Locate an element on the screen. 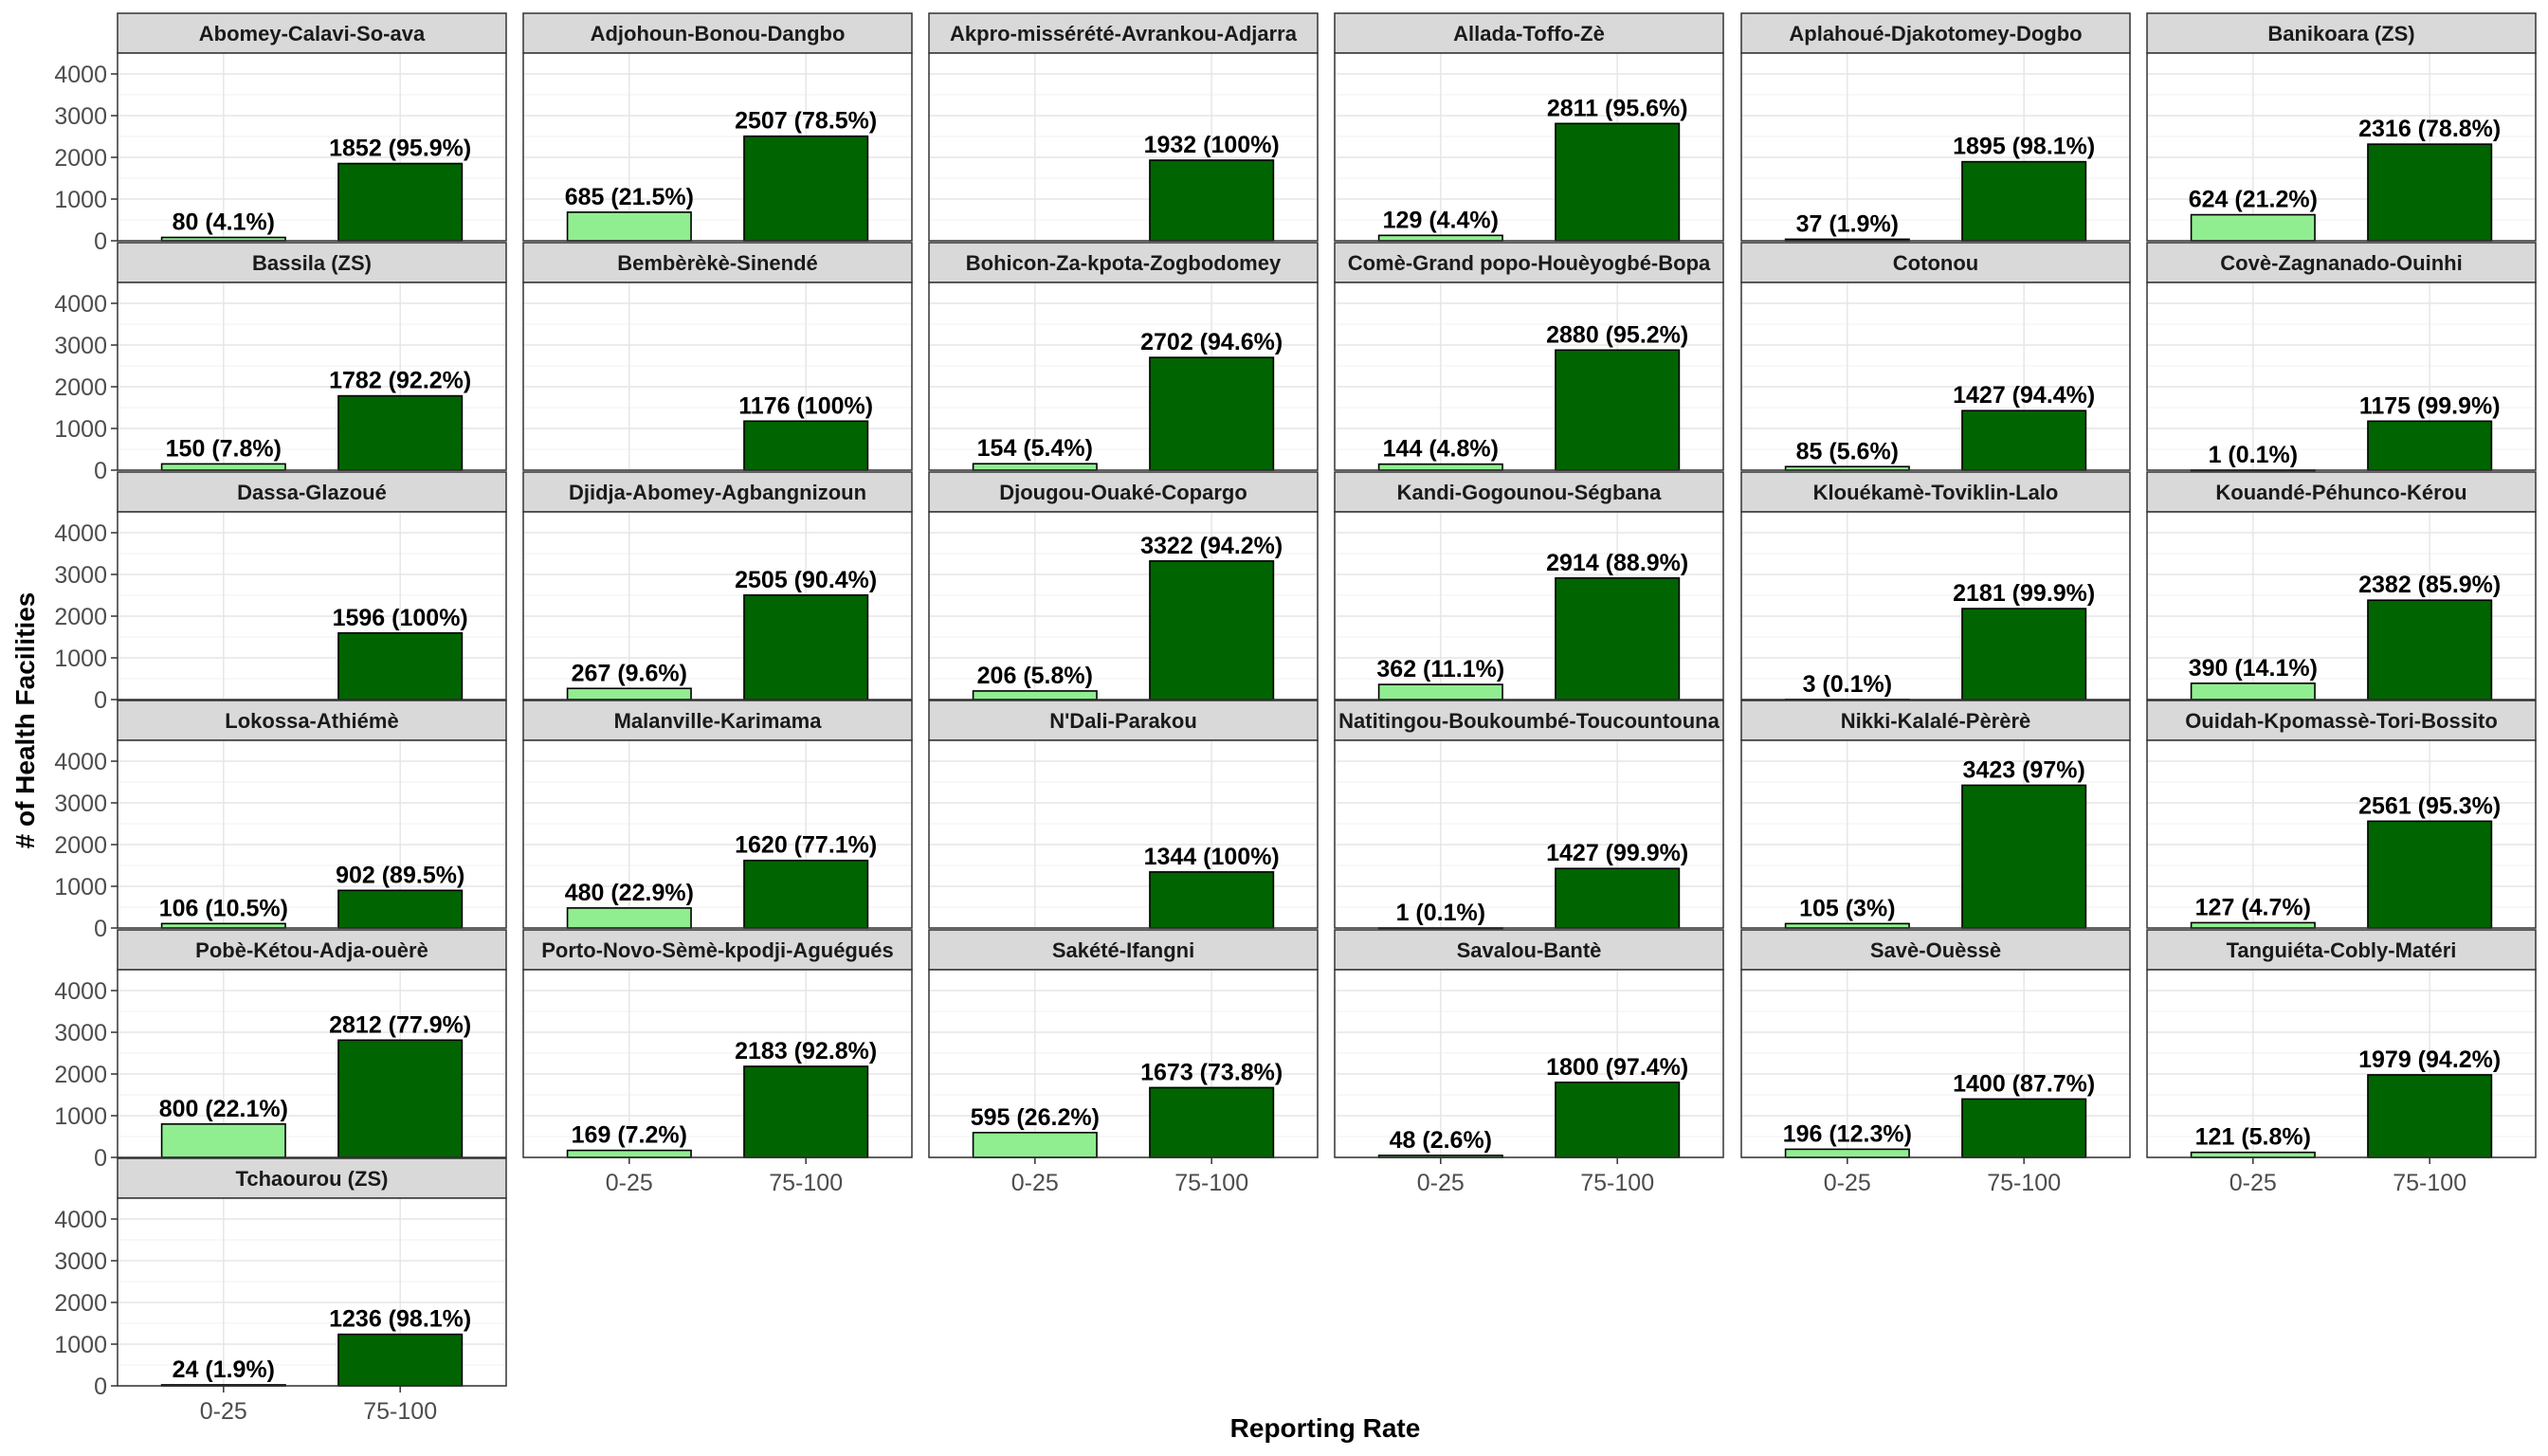 The height and width of the screenshot is (1456, 2548). facet-title: Lokossa-Athiémè is located at coordinates (311, 721).